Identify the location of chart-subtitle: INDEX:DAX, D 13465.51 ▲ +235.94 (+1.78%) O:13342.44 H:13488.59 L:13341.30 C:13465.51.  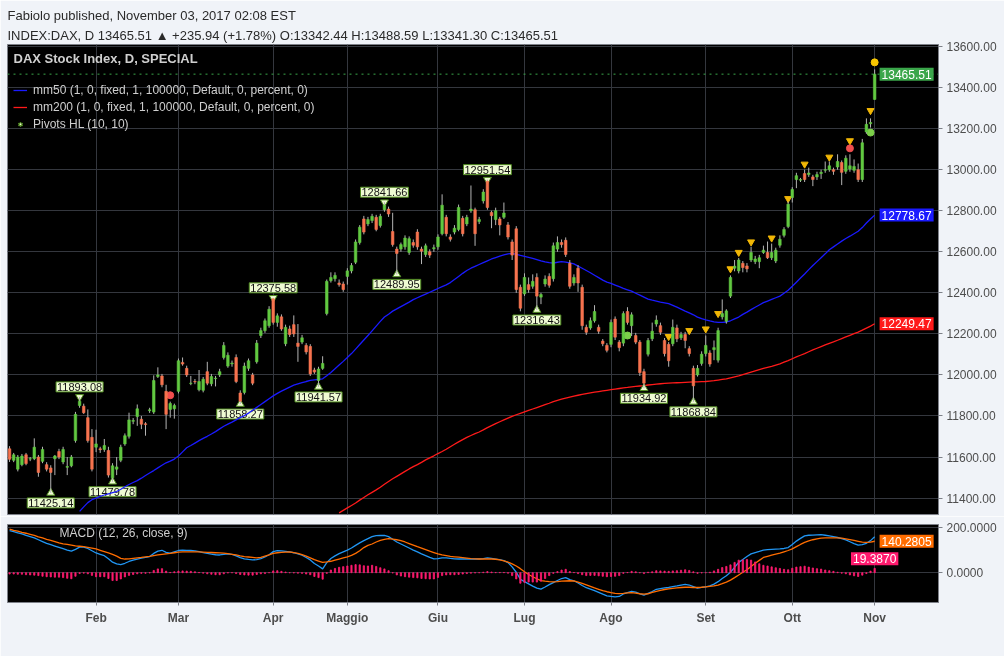
(283, 35).